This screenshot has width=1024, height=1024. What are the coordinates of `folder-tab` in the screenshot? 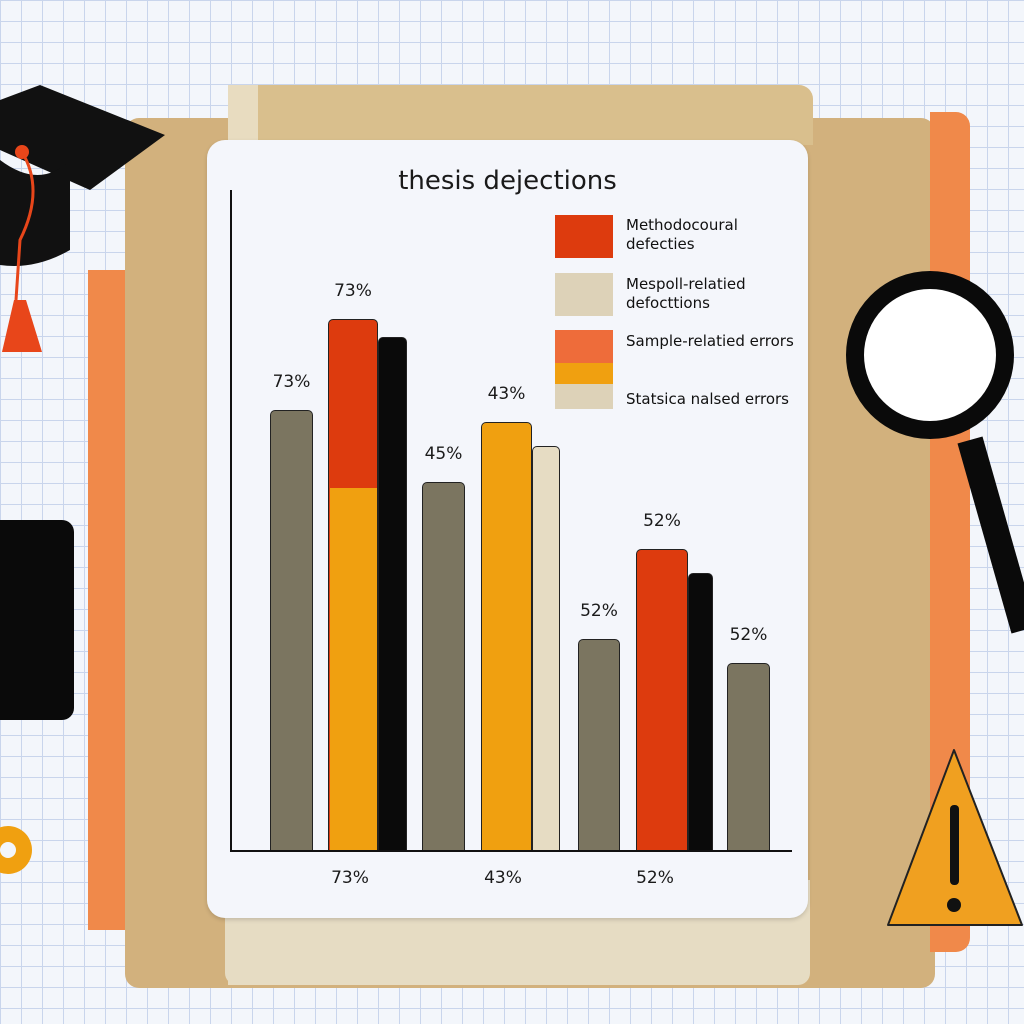 It's located at (520, 115).